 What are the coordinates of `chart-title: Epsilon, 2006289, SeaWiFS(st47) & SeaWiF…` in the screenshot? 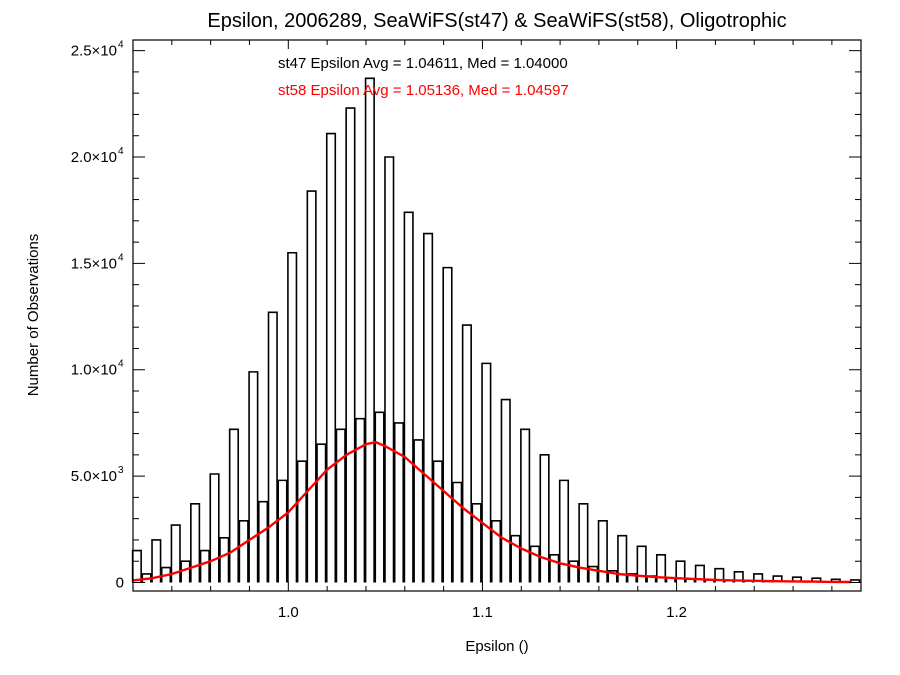 It's located at (496, 21).